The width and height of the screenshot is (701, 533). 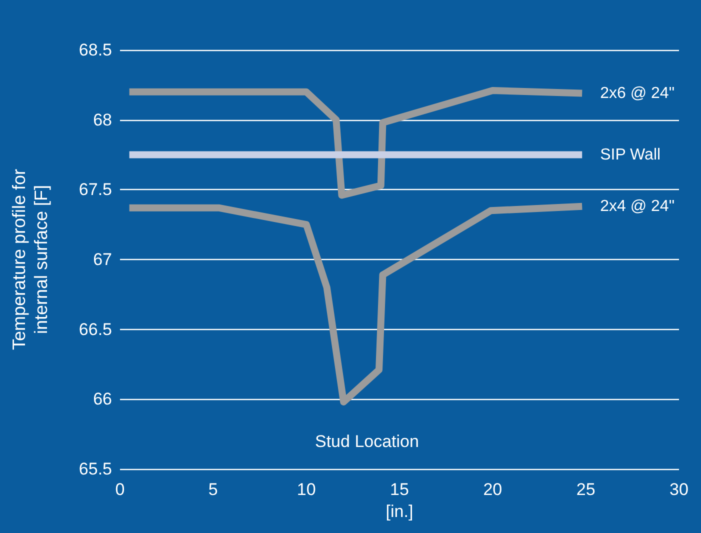 What do you see at coordinates (30, 259) in the screenshot?
I see `y-axis-title: Temperature profile for internal surface [F]` at bounding box center [30, 259].